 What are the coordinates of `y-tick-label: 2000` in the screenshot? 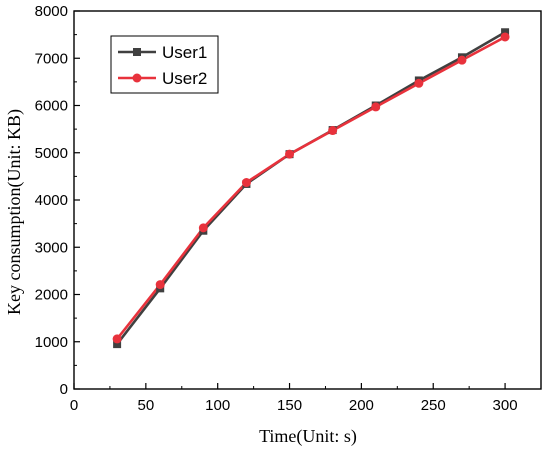 It's located at (51, 295).